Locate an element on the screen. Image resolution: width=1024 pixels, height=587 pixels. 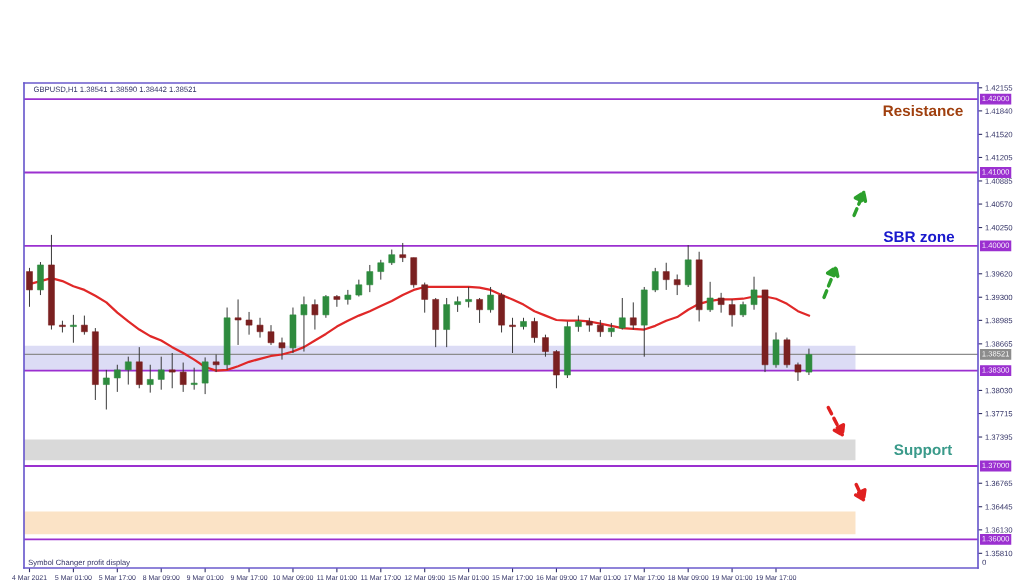
text: SBR zone is located at coordinates (919, 237).